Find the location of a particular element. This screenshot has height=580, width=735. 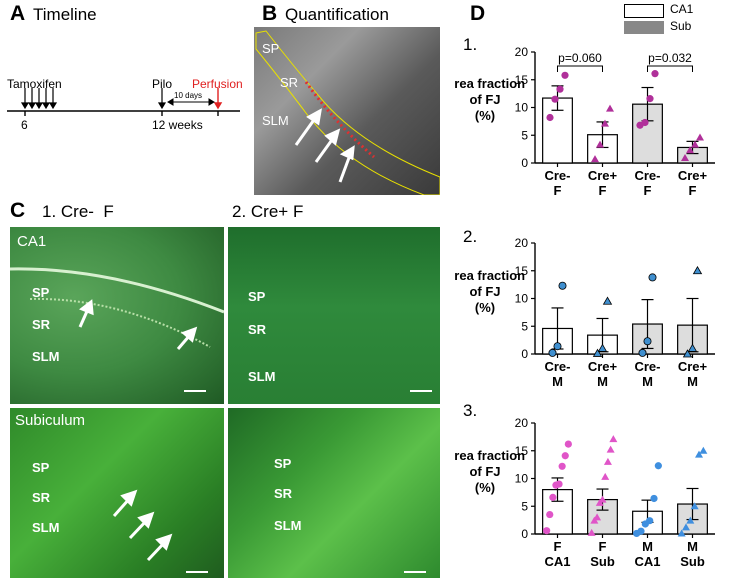

legend: CA1 Sub is located at coordinates (678, 19).